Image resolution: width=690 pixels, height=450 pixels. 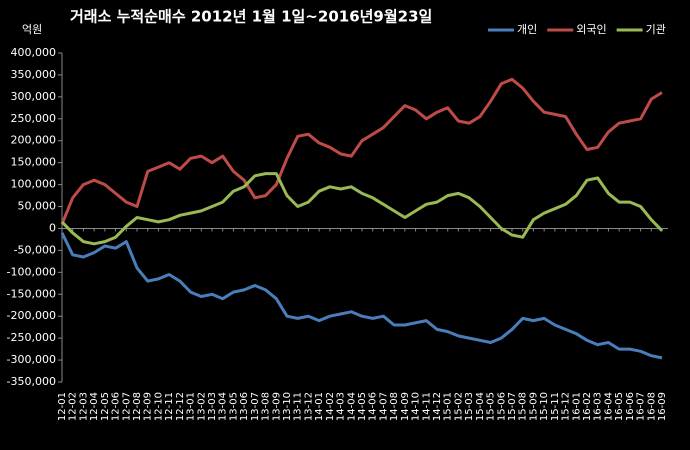 What do you see at coordinates (31, 271) in the screenshot?
I see `y-tick-label: -100,000` at bounding box center [31, 271].